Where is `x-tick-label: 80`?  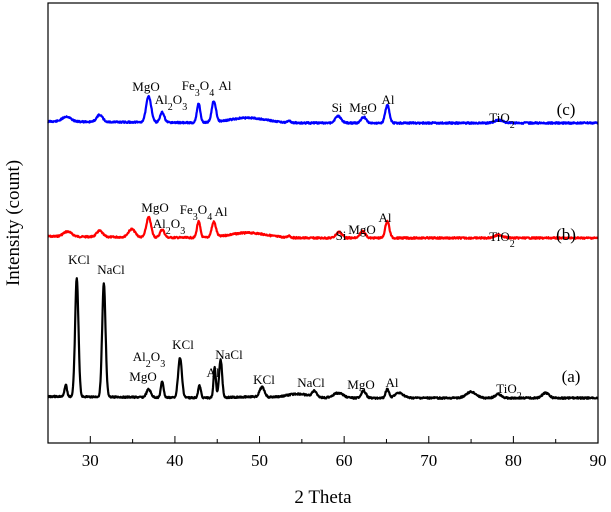
x-tick-label: 80 is located at coordinates (513, 460).